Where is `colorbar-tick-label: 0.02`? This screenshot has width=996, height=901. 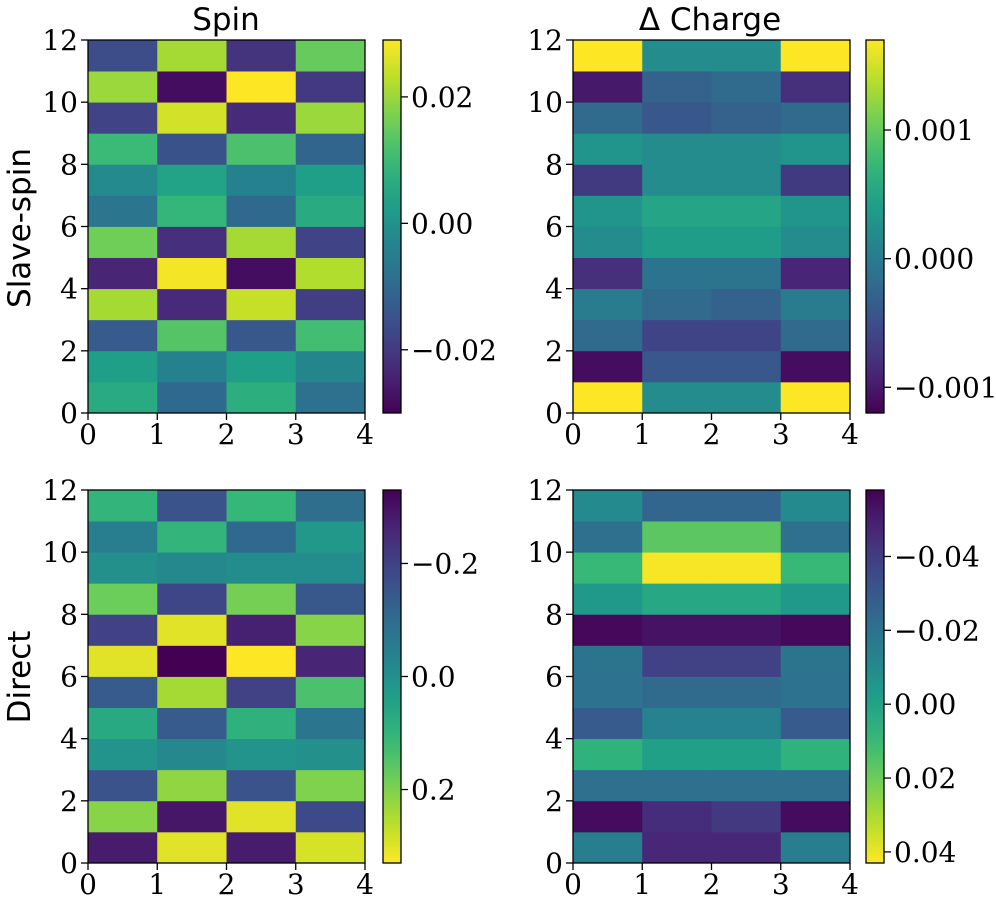 colorbar-tick-label: 0.02 is located at coordinates (925, 778).